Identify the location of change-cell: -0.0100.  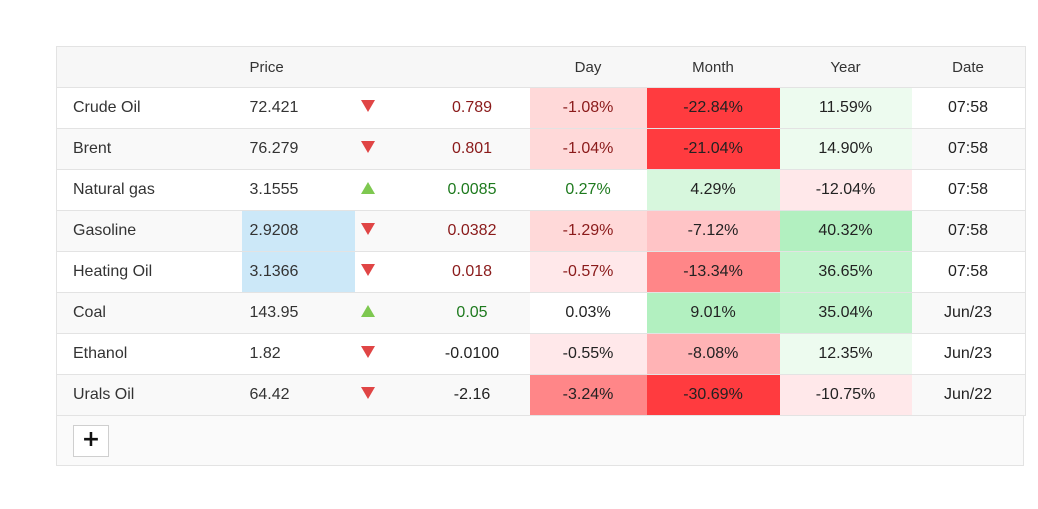
(472, 354).